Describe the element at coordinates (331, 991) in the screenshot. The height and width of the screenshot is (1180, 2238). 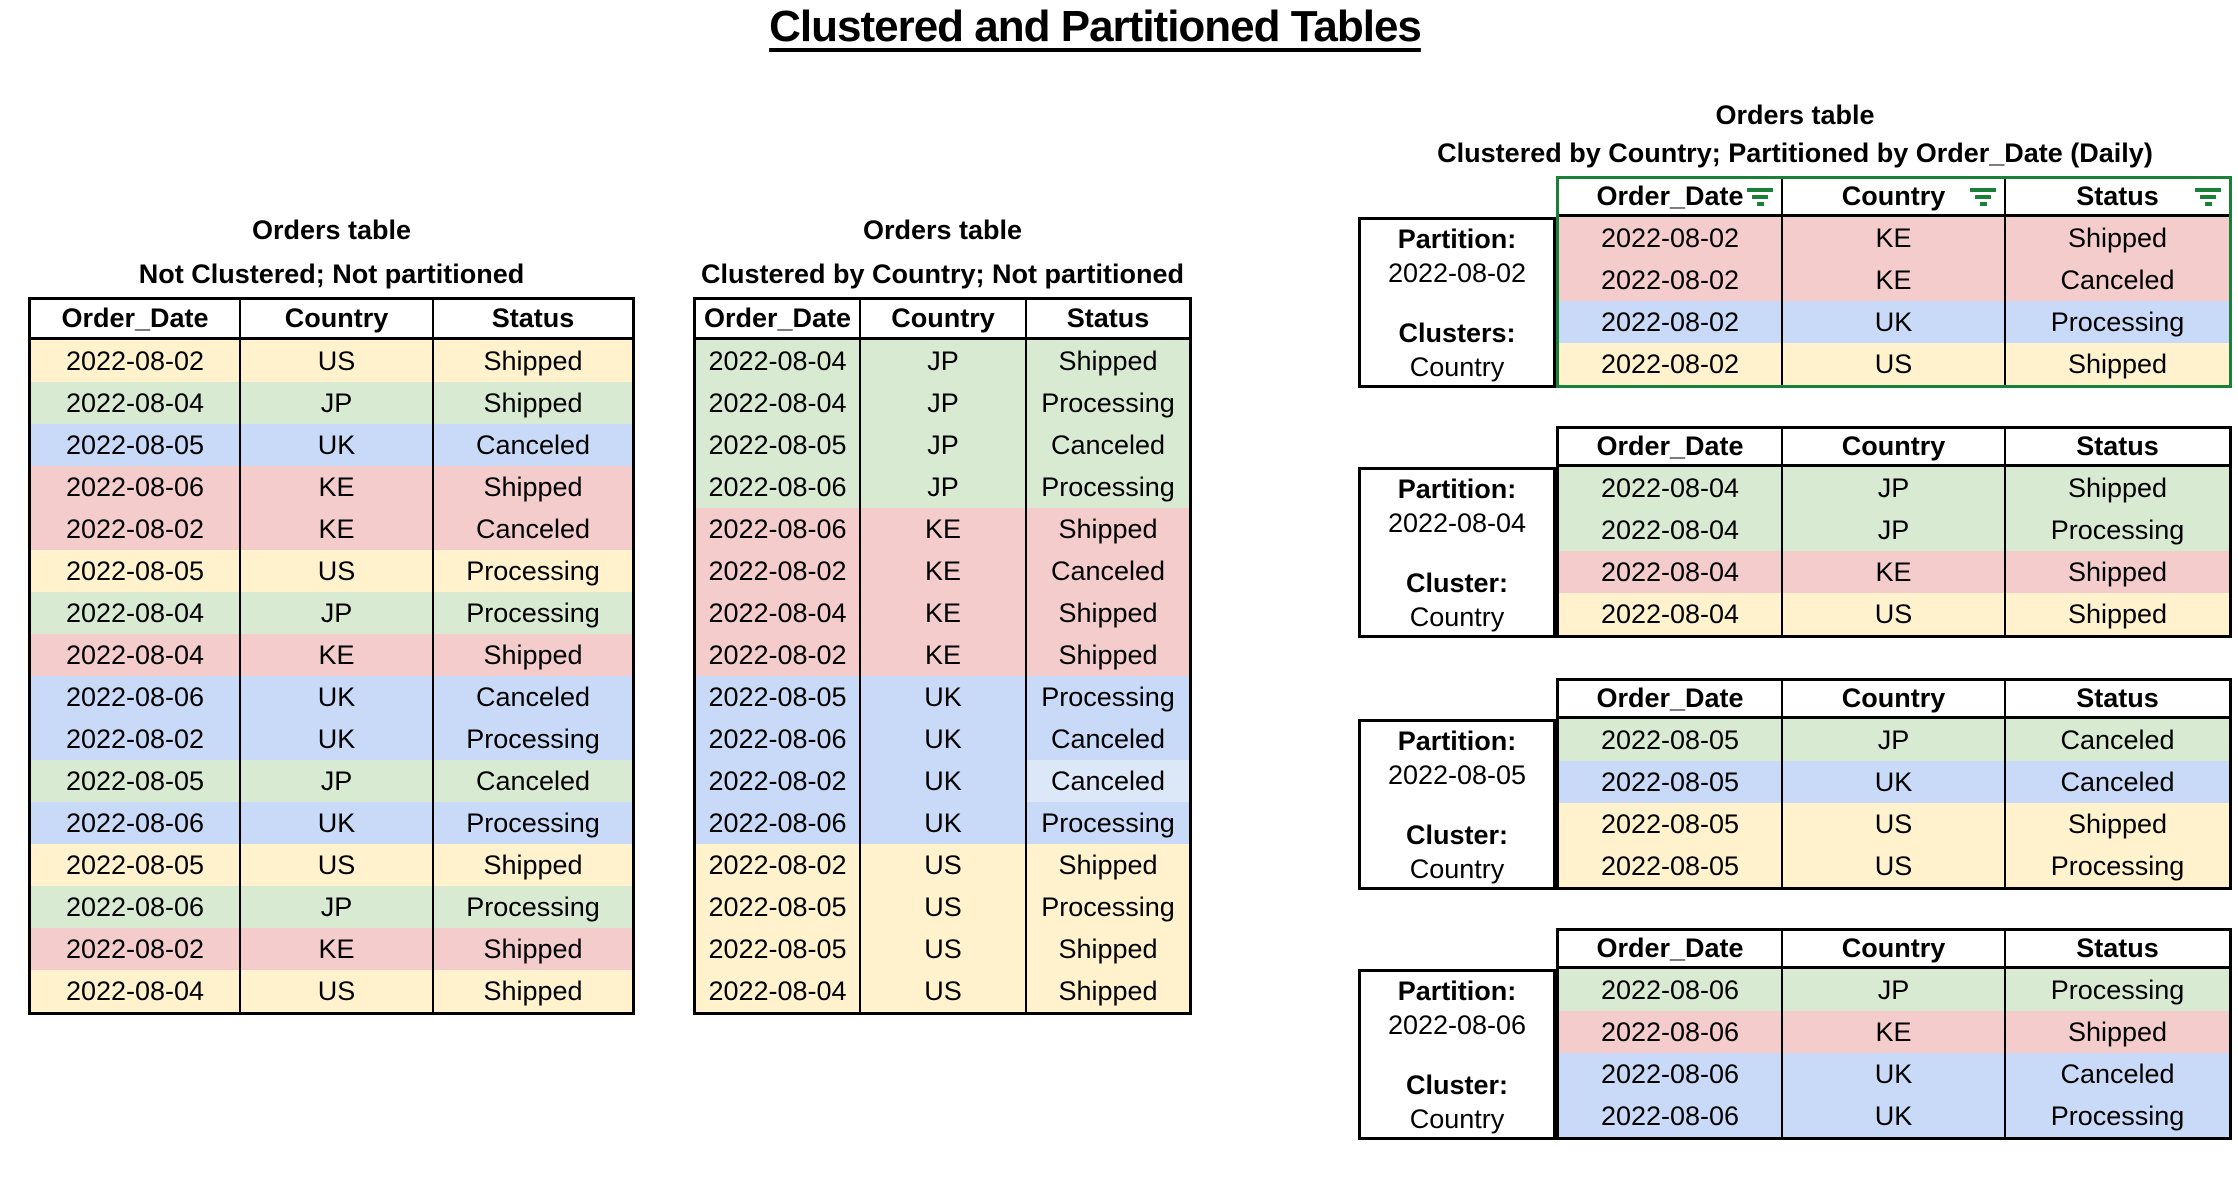
I see `table-row: 2022-08-04 US Shipped` at that location.